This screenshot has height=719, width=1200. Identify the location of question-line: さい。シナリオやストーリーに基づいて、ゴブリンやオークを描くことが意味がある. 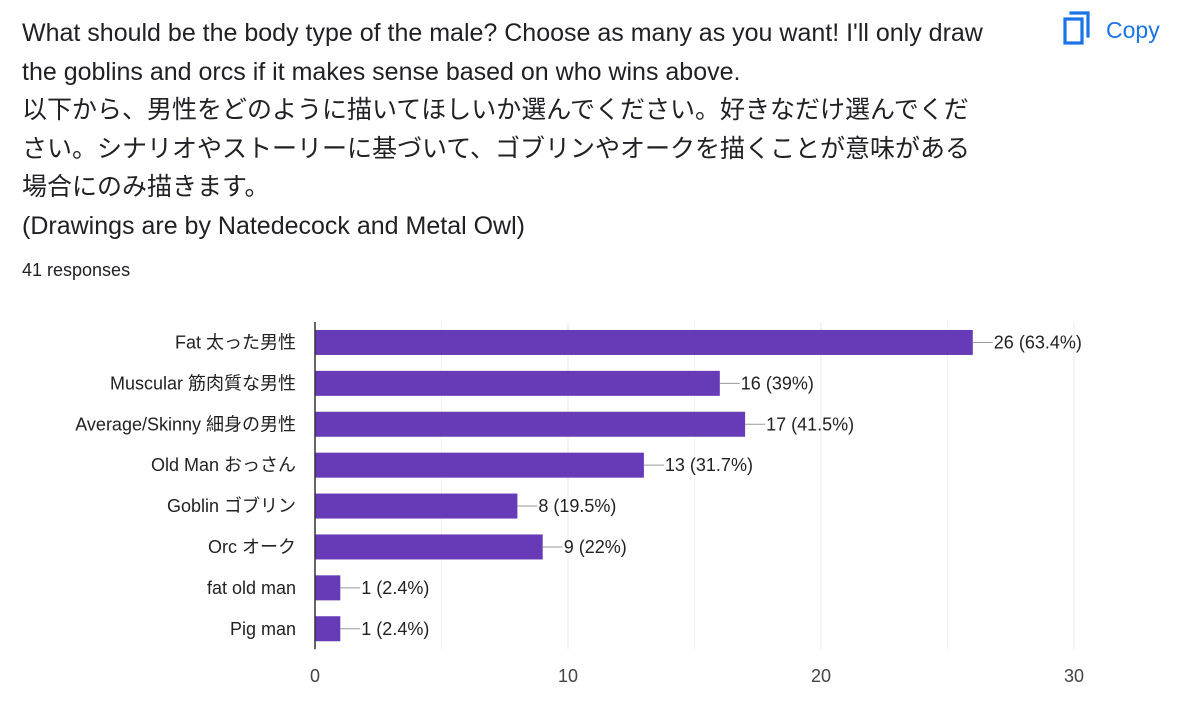
(496, 148).